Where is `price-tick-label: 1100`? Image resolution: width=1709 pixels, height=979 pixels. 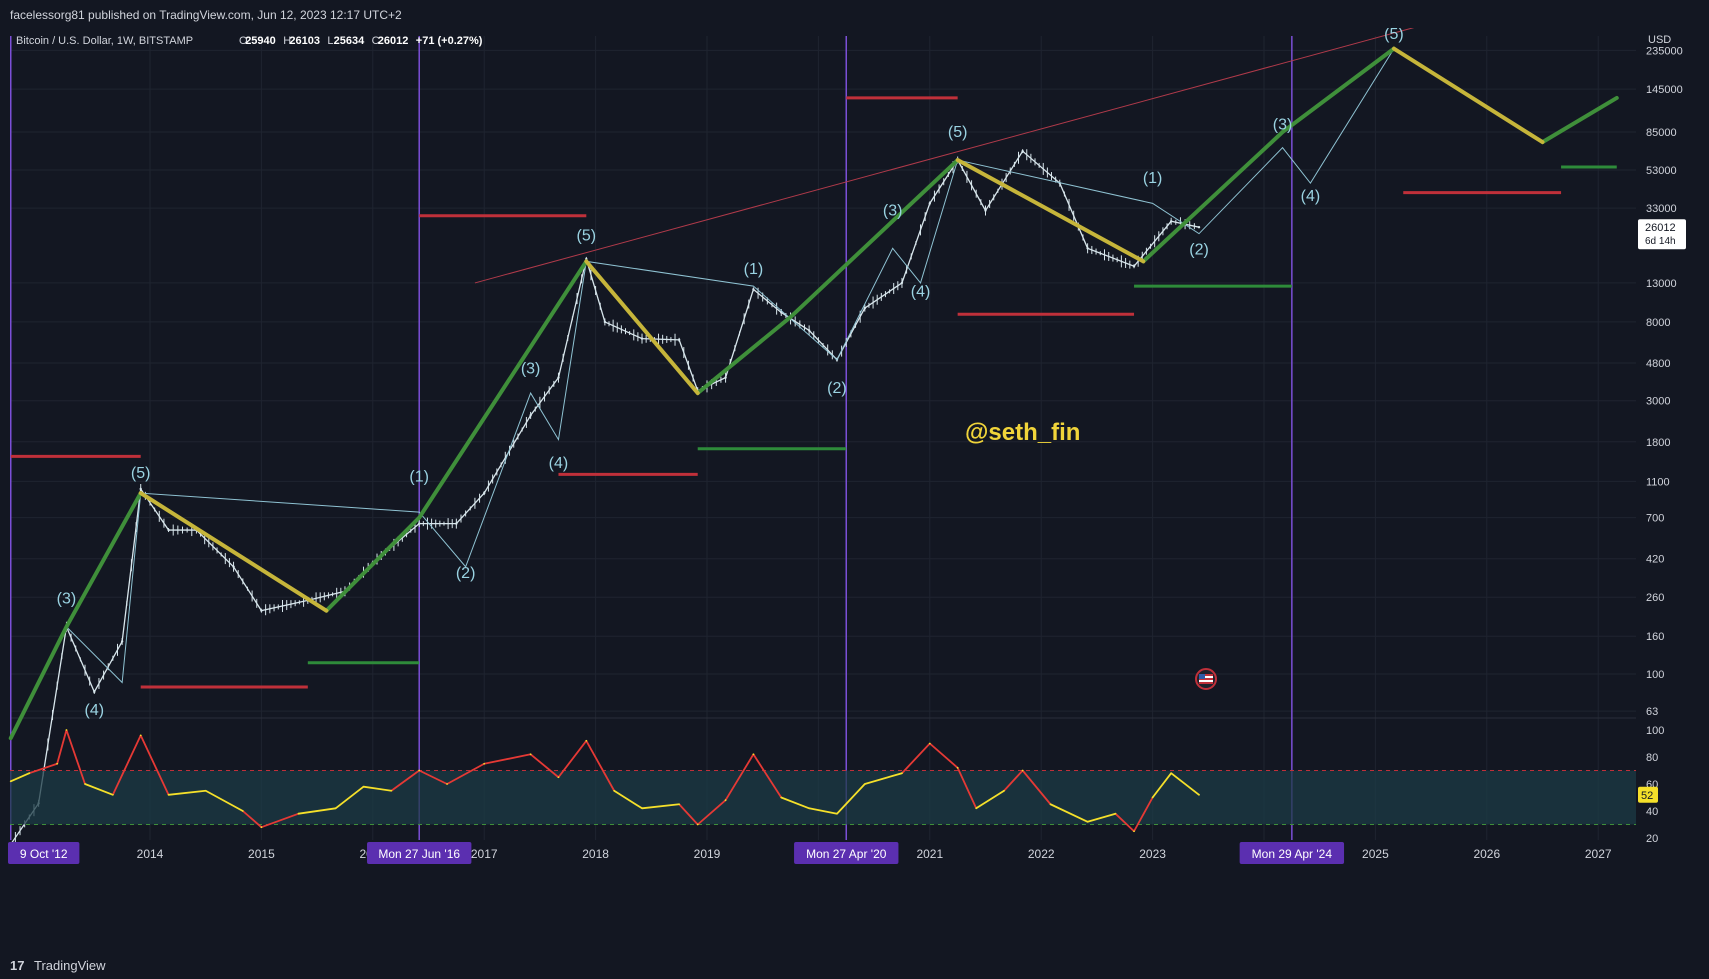
price-tick-label: 1100 is located at coordinates (1658, 482).